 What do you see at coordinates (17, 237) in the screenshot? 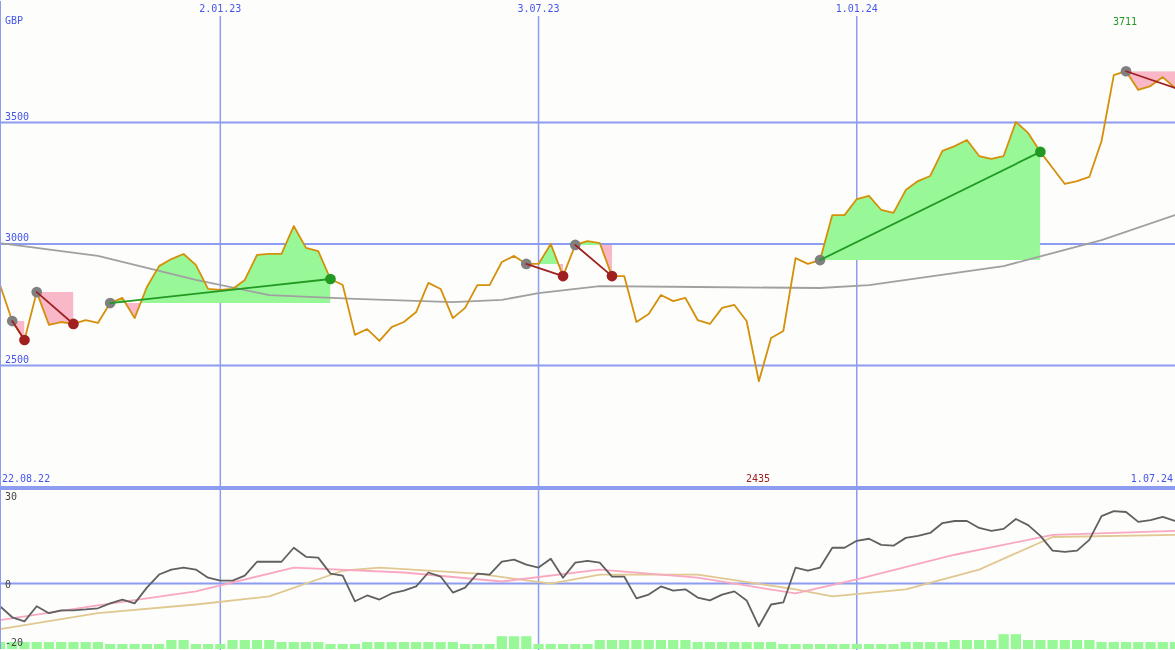
I see `y-tick-label: 3000` at bounding box center [17, 237].